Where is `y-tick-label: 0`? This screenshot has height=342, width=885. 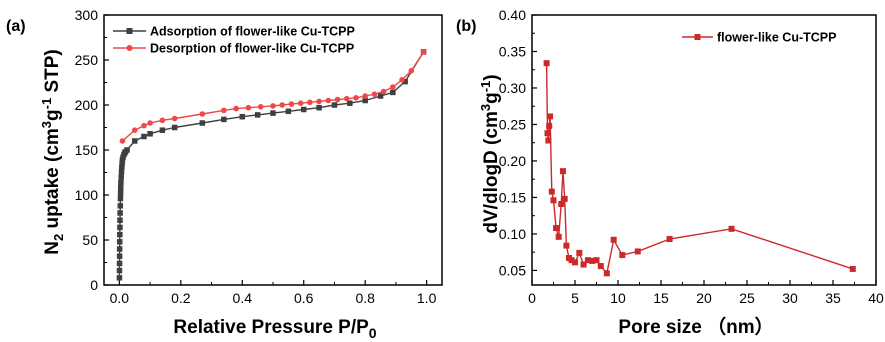
y-tick-label: 0 is located at coordinates (94, 285).